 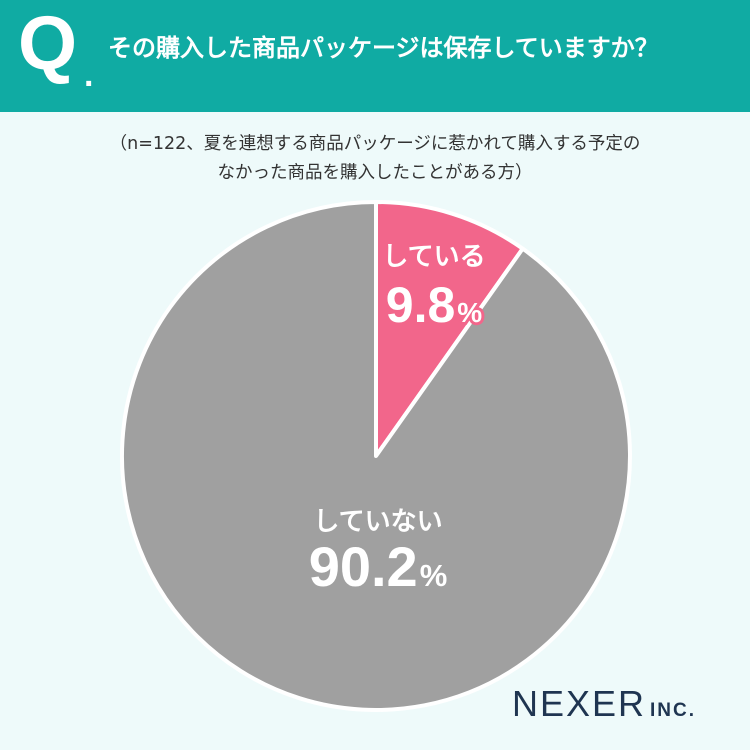 What do you see at coordinates (673, 710) in the screenshot?
I see `brand-suffix: INC.` at bounding box center [673, 710].